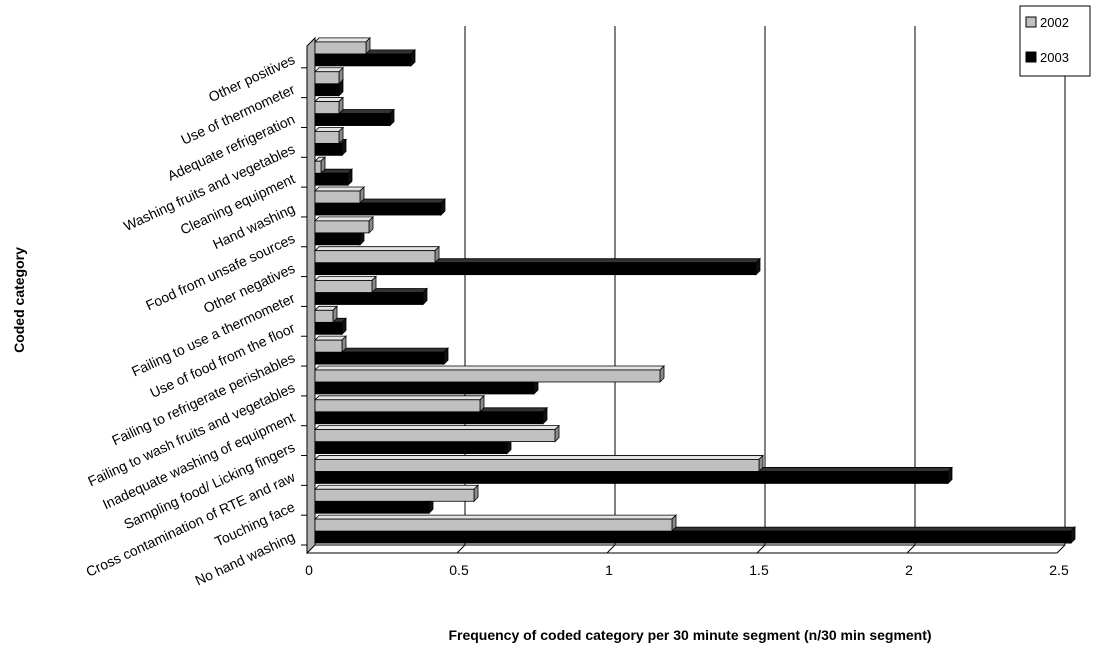  What do you see at coordinates (909, 570) in the screenshot?
I see `x-tick-label: 2` at bounding box center [909, 570].